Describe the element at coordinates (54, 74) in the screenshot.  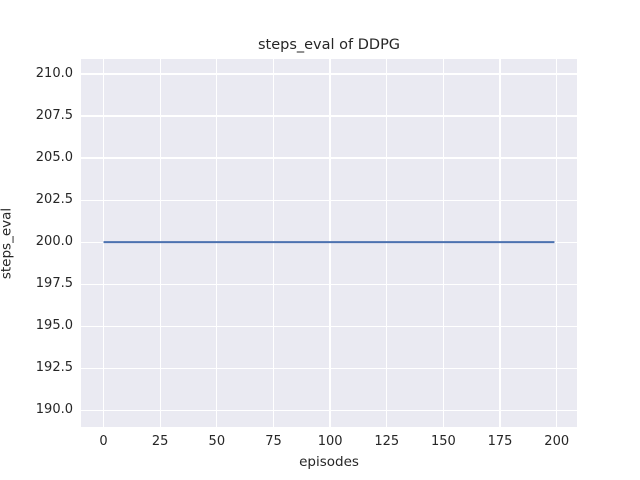
I see `y-tick-label: 210.0` at that location.